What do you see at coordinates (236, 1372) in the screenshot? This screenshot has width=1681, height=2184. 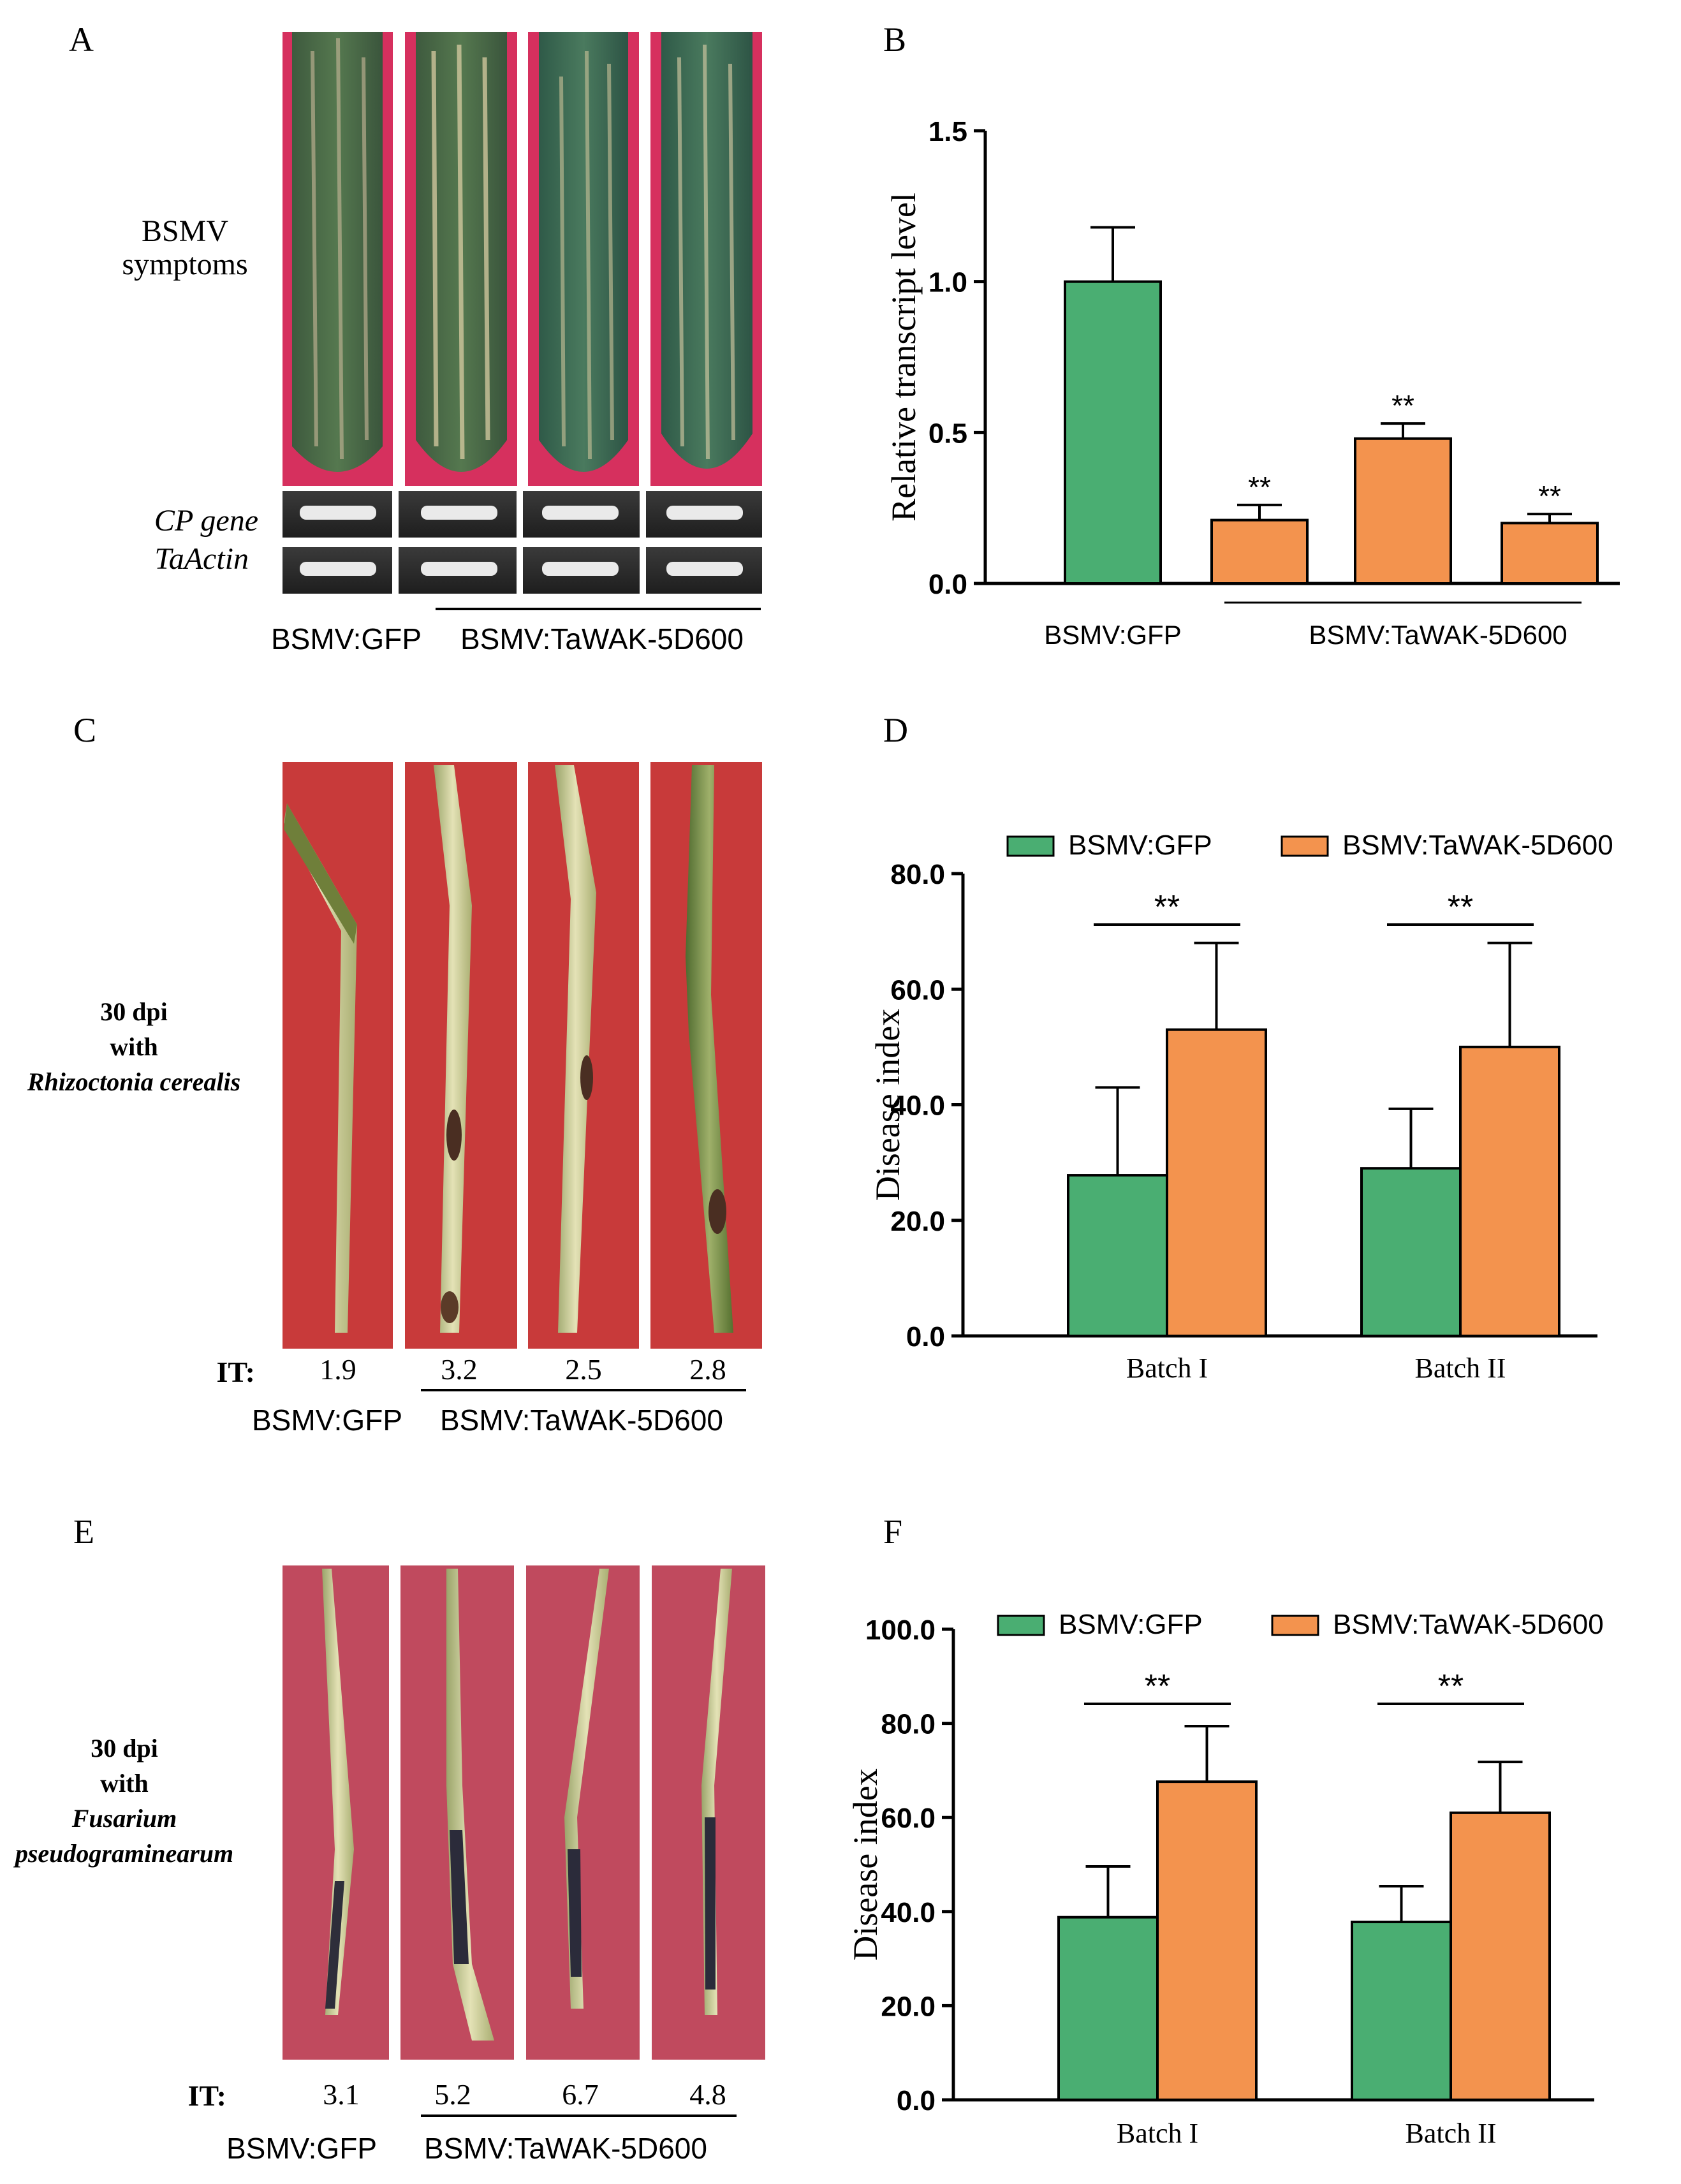 I see `panel-c-it-label: IT:` at bounding box center [236, 1372].